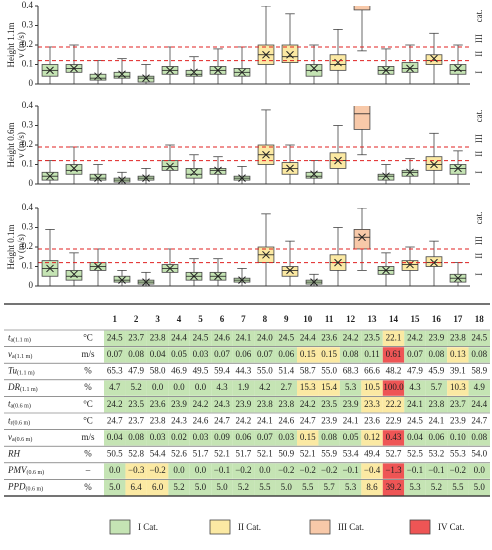 This screenshot has width=492, height=550. What do you see at coordinates (420, 527) in the screenshot?
I see `legend-swatch` at bounding box center [420, 527].